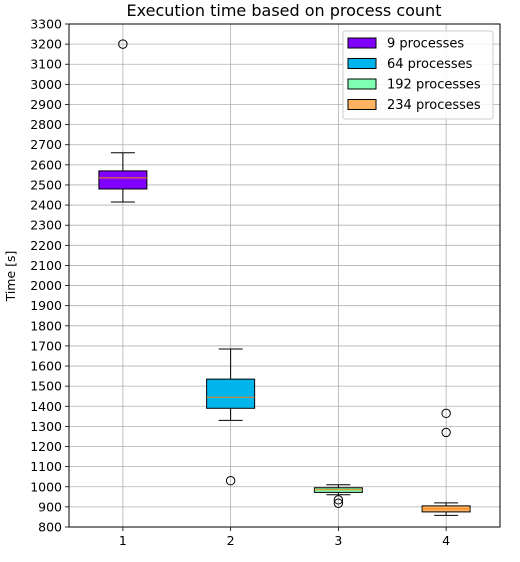 The height and width of the screenshot is (562, 520). I want to click on legend-label: 234 processes, so click(434, 105).